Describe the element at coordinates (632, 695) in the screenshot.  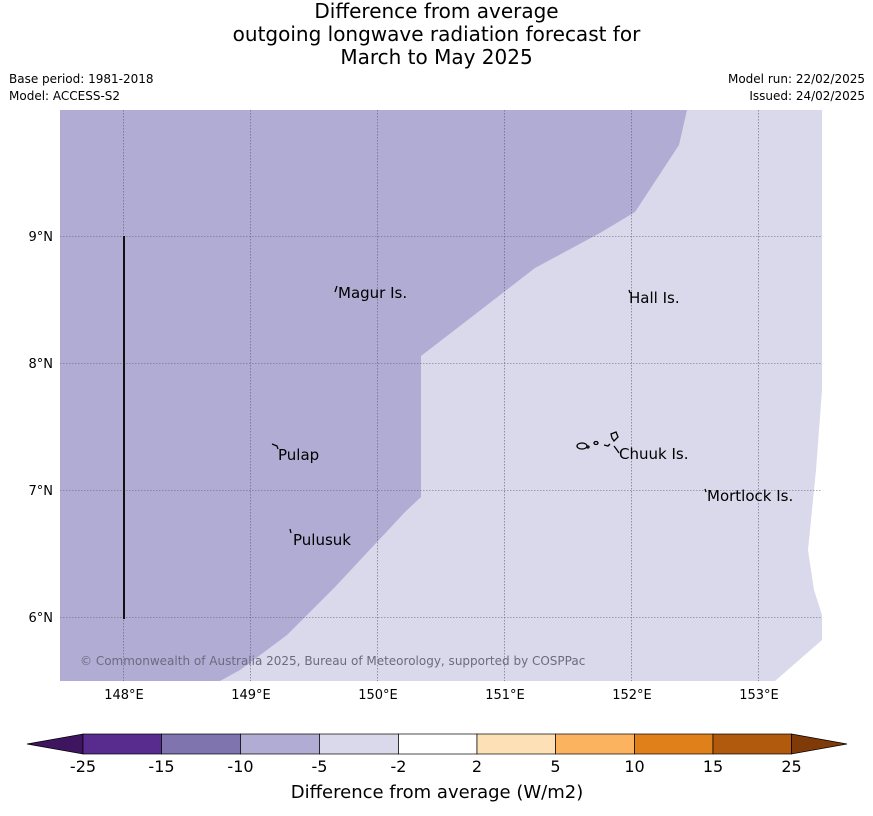
I see `lon-label-152e: 152°E` at that location.